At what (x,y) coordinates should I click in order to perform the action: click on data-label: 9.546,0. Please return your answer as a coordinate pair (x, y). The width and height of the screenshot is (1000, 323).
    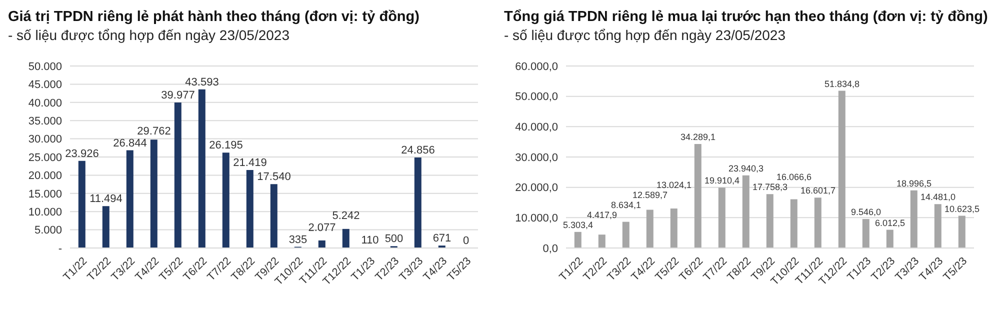
    Looking at the image, I should click on (866, 212).